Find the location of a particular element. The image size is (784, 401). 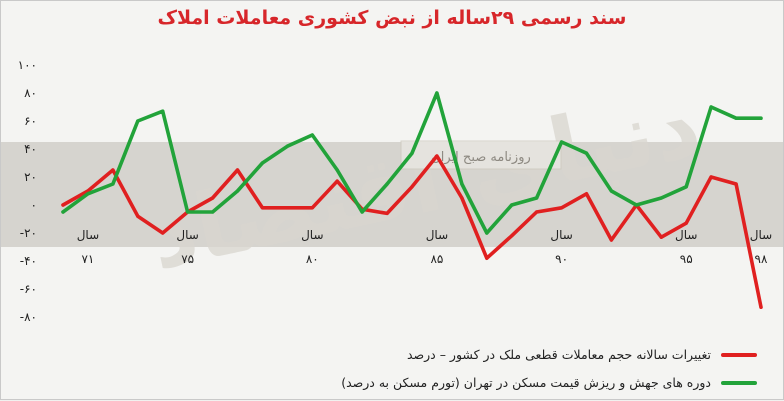

legend-swatch-green is located at coordinates (739, 382).